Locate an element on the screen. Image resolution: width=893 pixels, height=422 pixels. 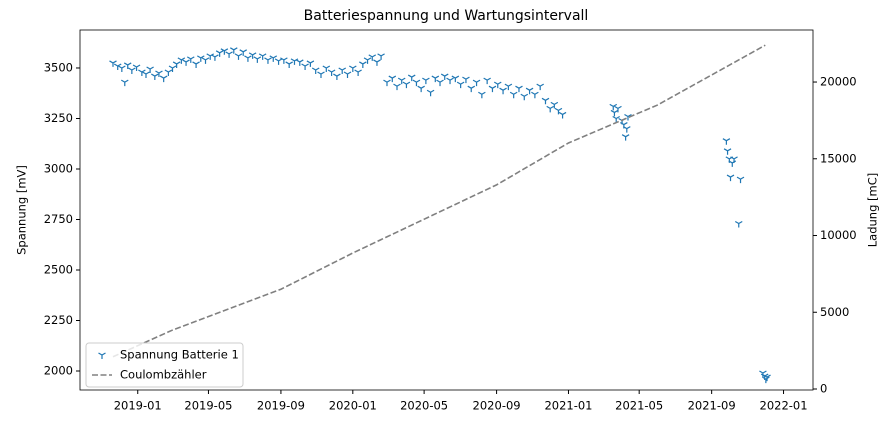
x-tick-label: 2020-05 is located at coordinates (424, 406).